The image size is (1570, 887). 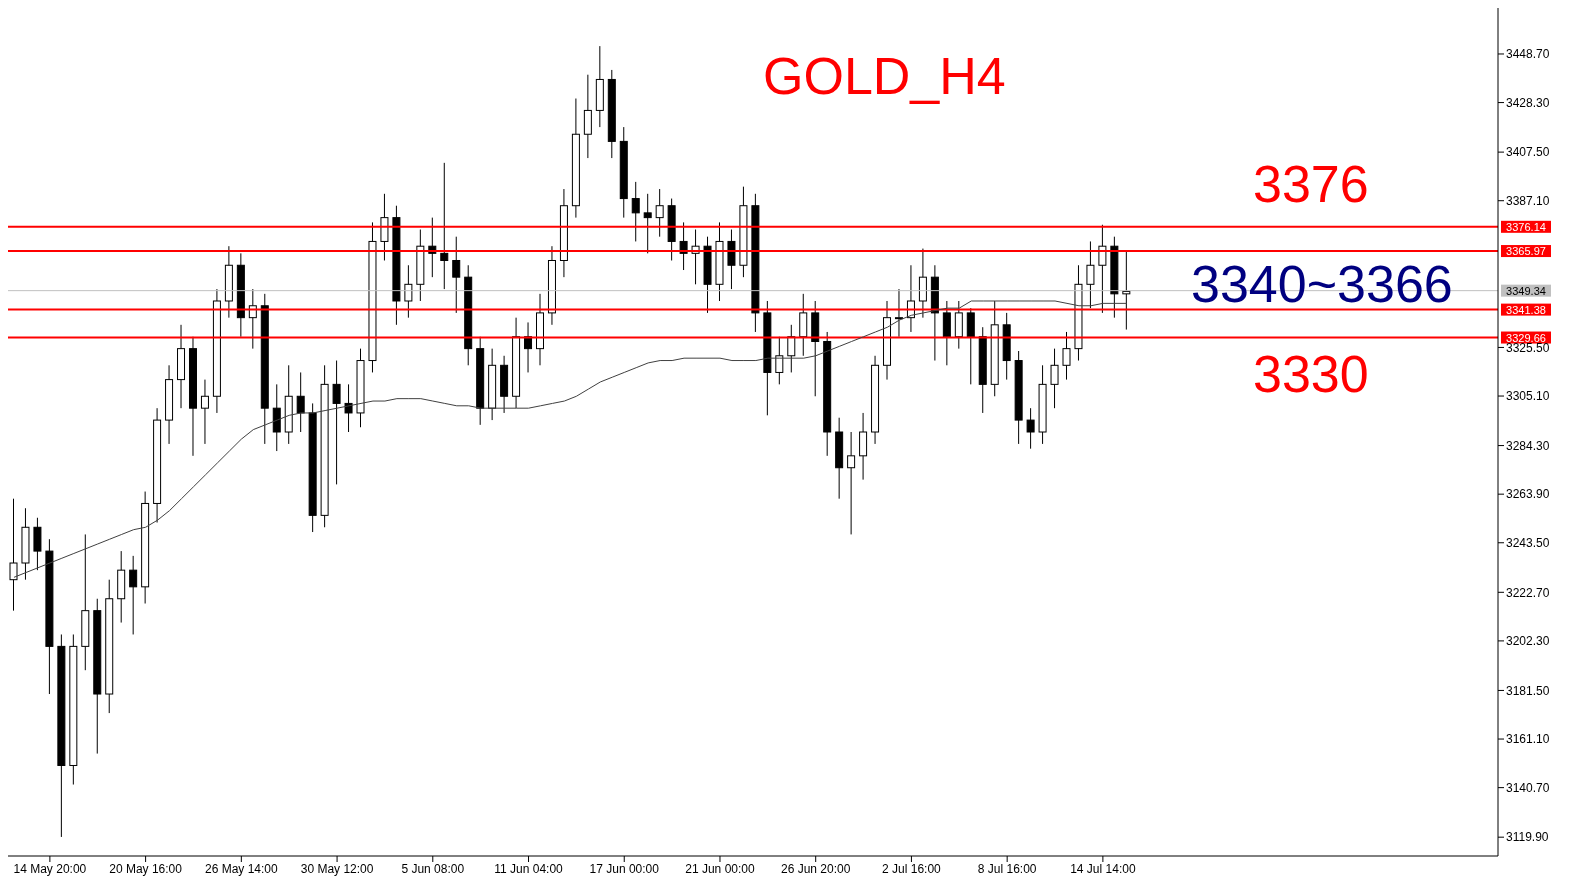 I want to click on y-tick-label: 3243.50, so click(x=1528, y=543).